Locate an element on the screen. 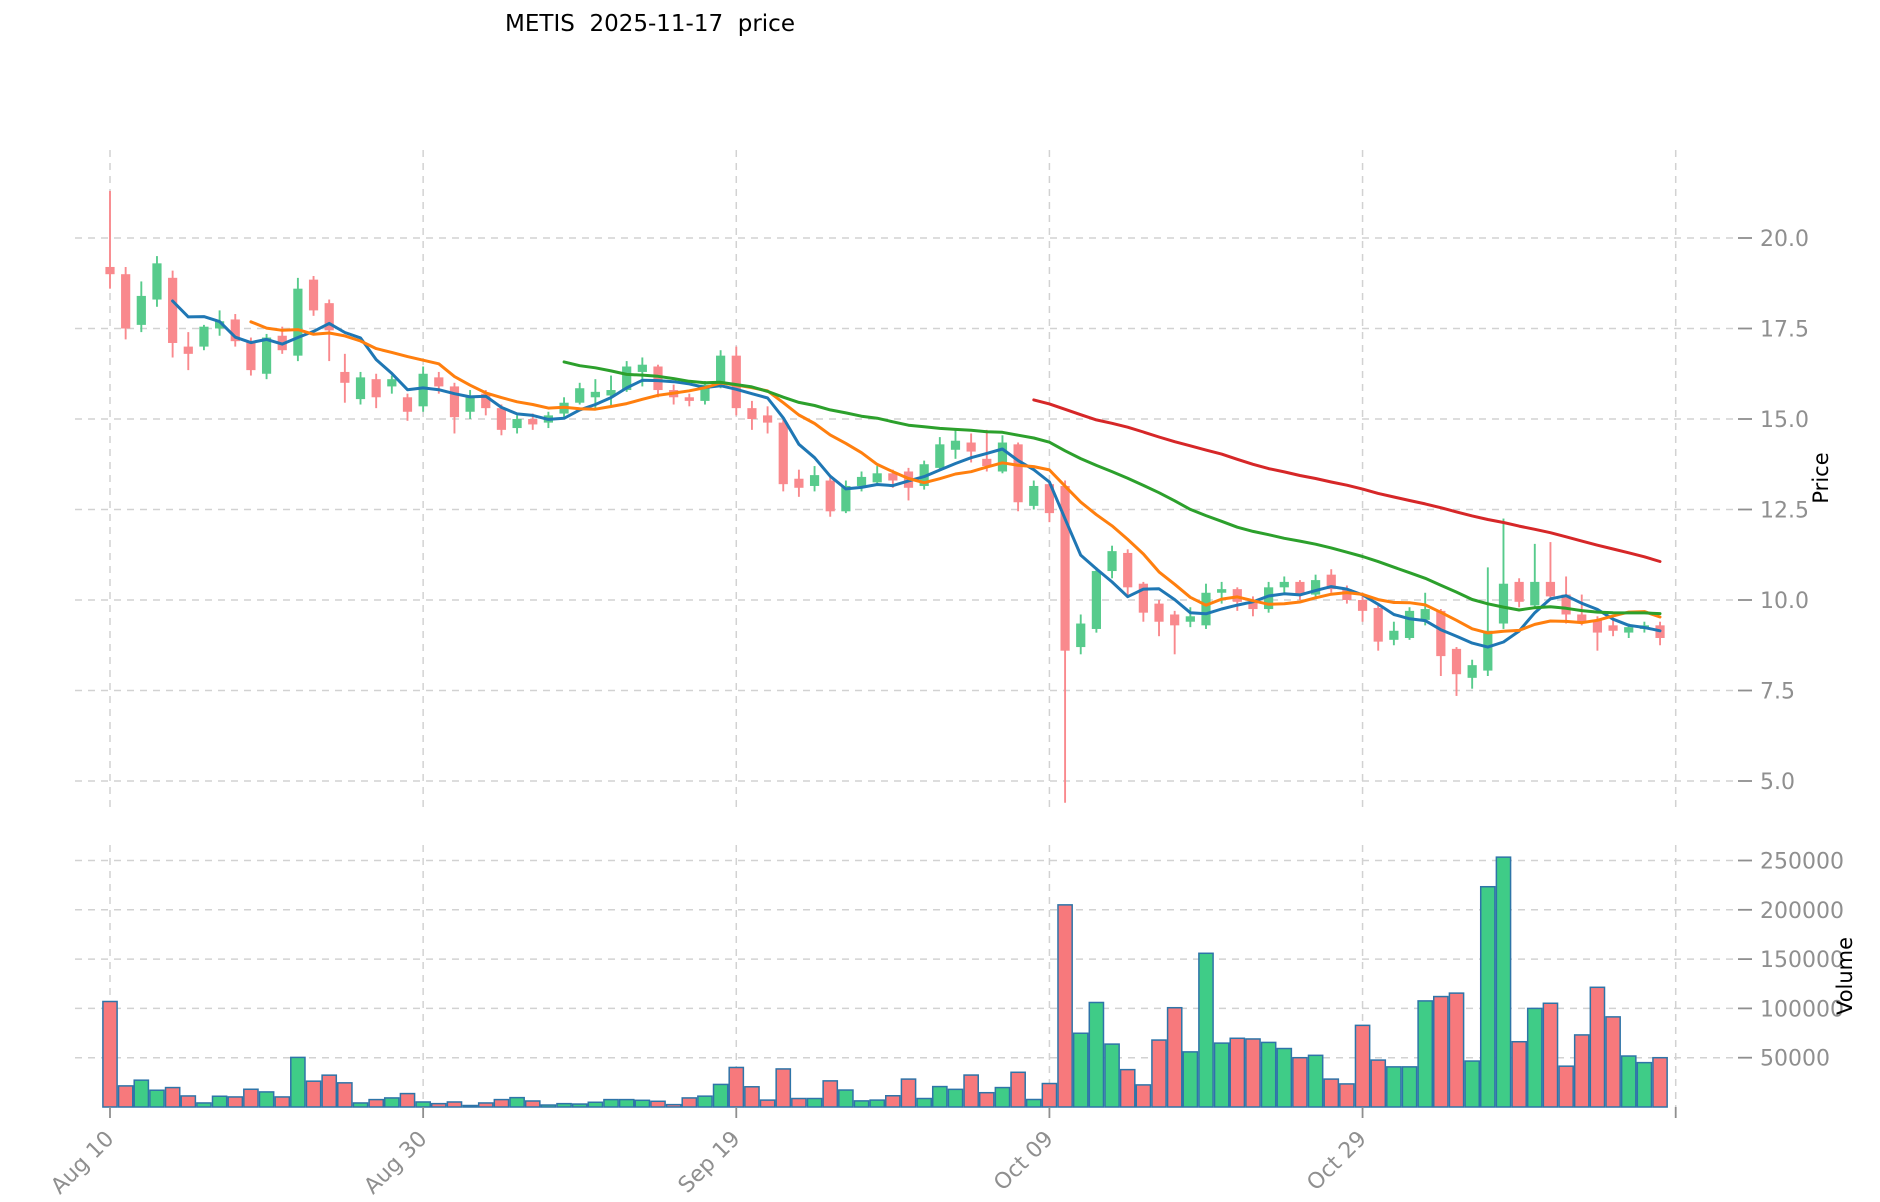  price-axis-label: Price is located at coordinates (1821, 477).